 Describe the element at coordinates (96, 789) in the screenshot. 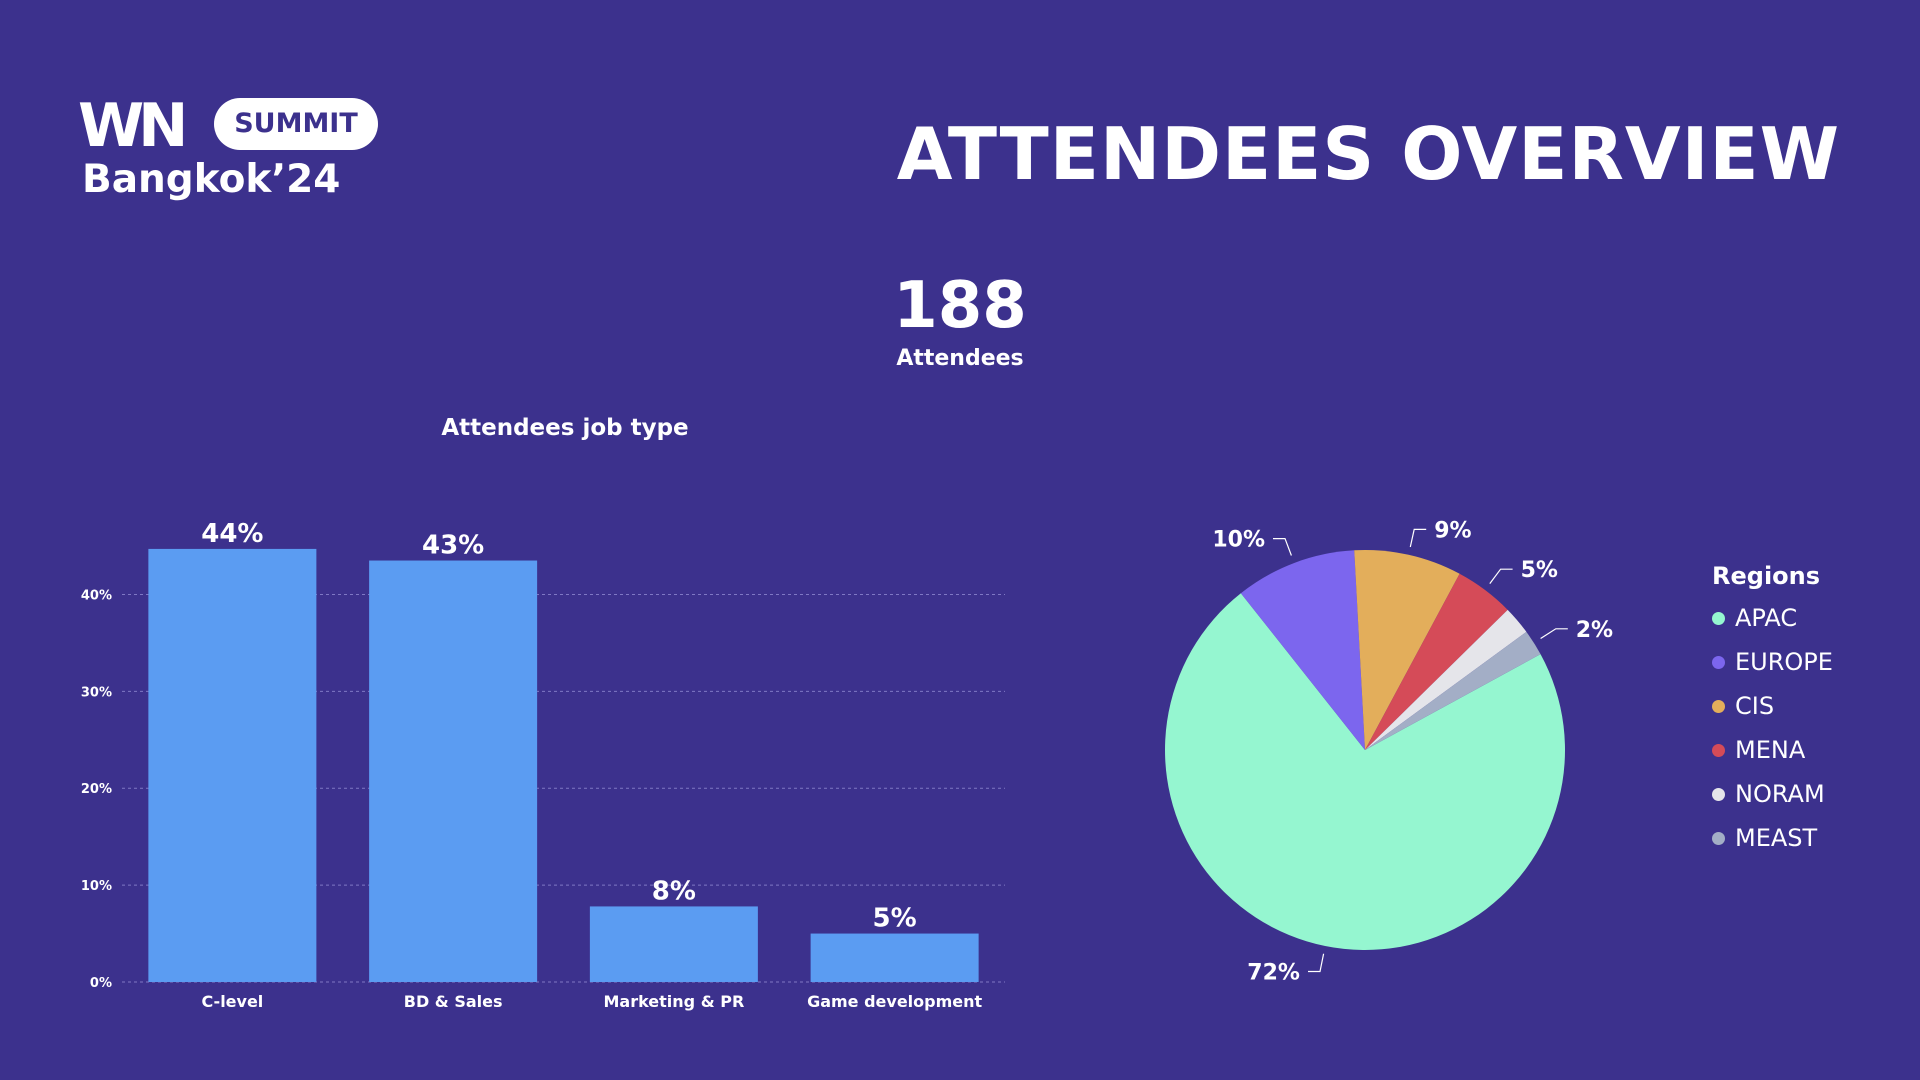

I see `y-tick-label: 20%` at that location.